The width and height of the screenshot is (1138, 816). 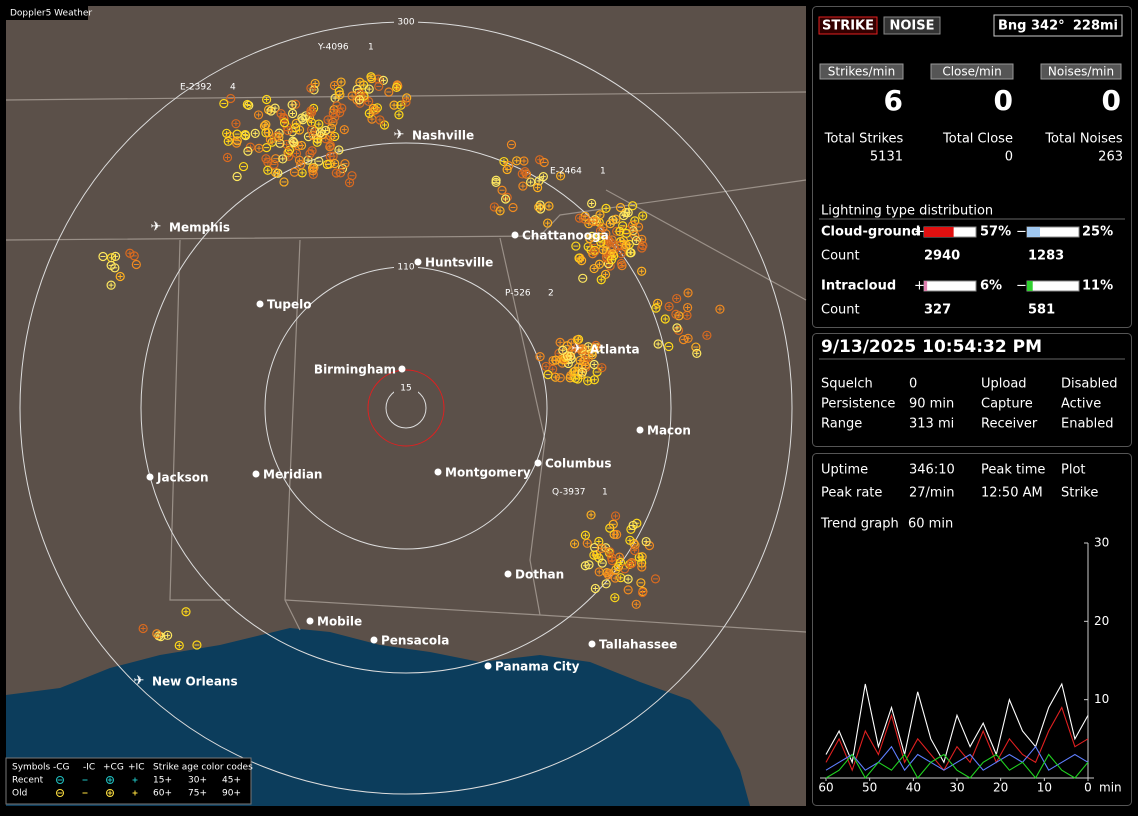 What do you see at coordinates (870, 232) in the screenshot?
I see `type-label: Cloud-ground` at bounding box center [870, 232].